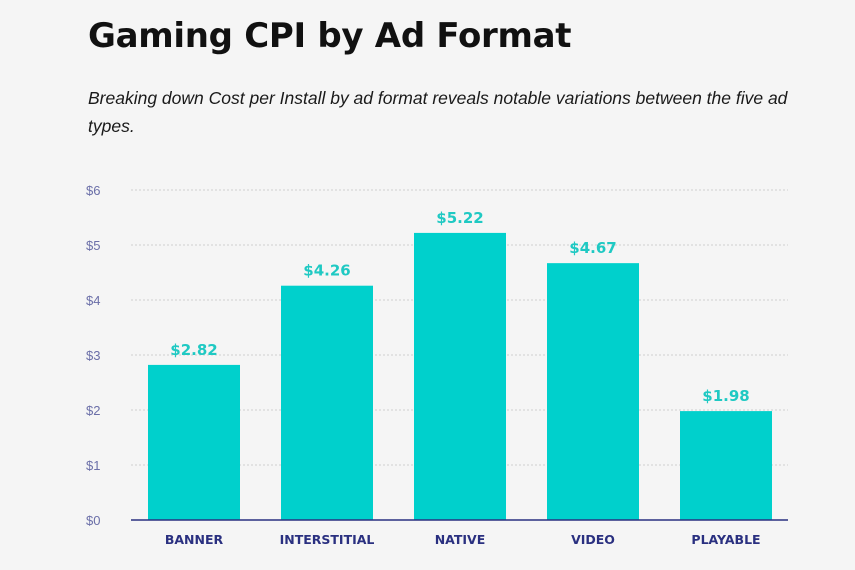  Describe the element at coordinates (93, 300) in the screenshot. I see `y-tick-label: $4` at that location.